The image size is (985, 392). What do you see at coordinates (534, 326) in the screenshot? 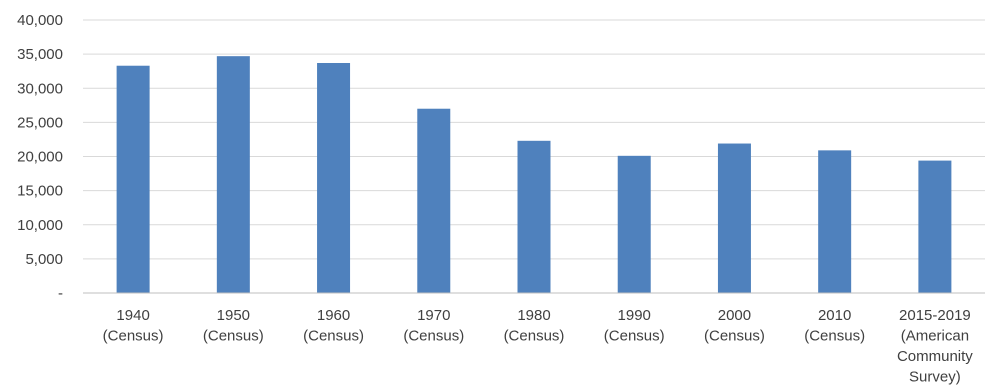
I see `x-tick-label: 1980 (Census)` at bounding box center [534, 326].